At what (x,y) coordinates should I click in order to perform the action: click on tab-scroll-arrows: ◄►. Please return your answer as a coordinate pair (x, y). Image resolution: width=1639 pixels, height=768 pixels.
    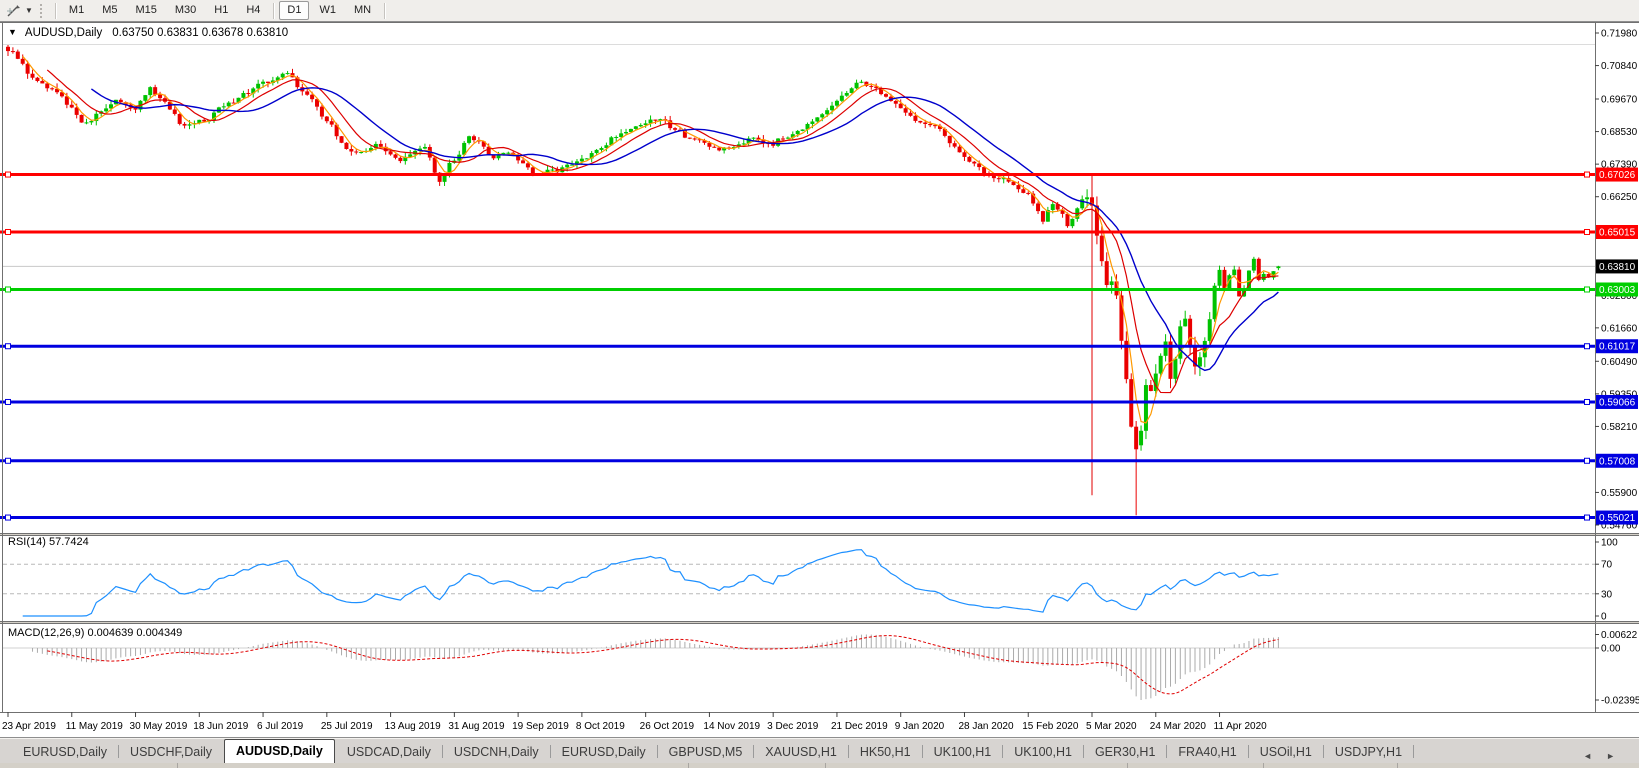
    Looking at the image, I should click on (1606, 756).